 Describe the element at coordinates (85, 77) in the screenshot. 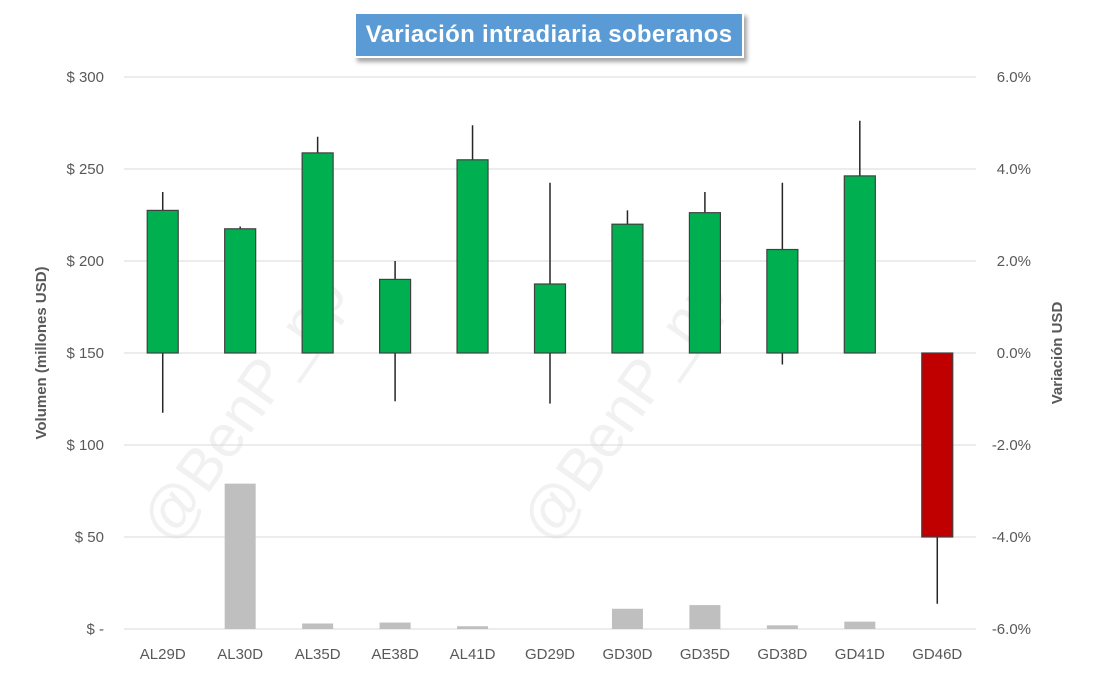

I see `left-tick-label: $ 300` at that location.